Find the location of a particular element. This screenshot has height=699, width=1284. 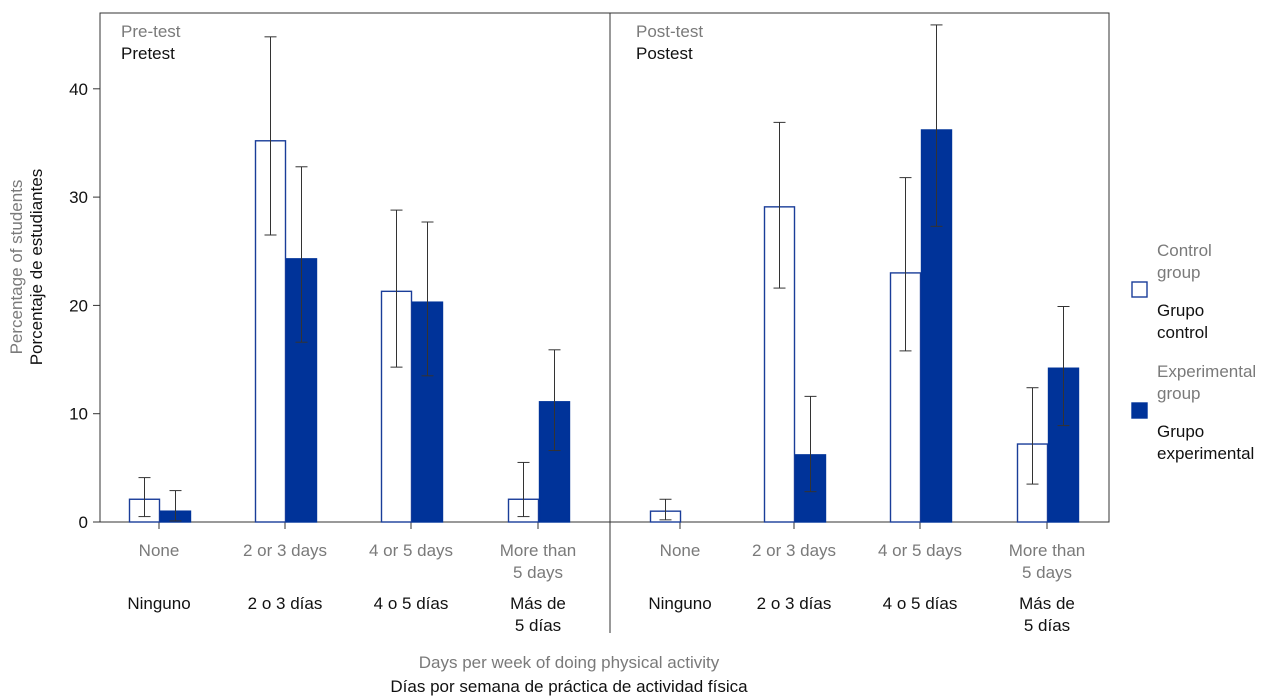

y-tick-label: 30 is located at coordinates (78, 197).